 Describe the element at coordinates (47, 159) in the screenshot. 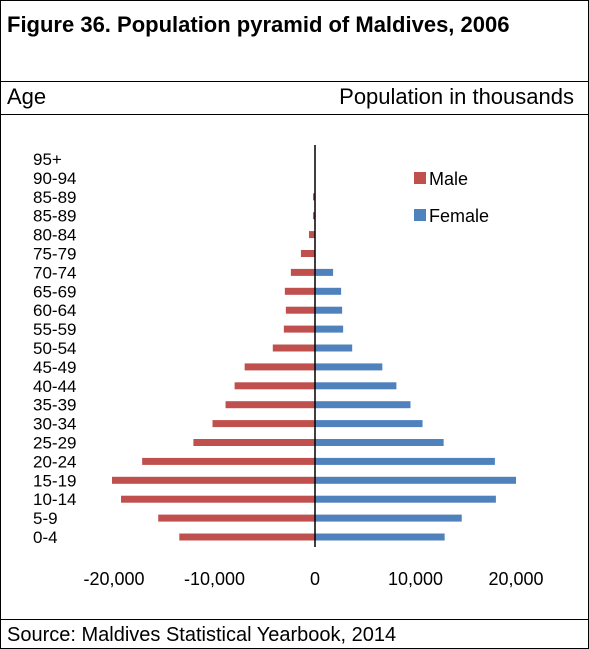

I see `age-label: 95+` at that location.